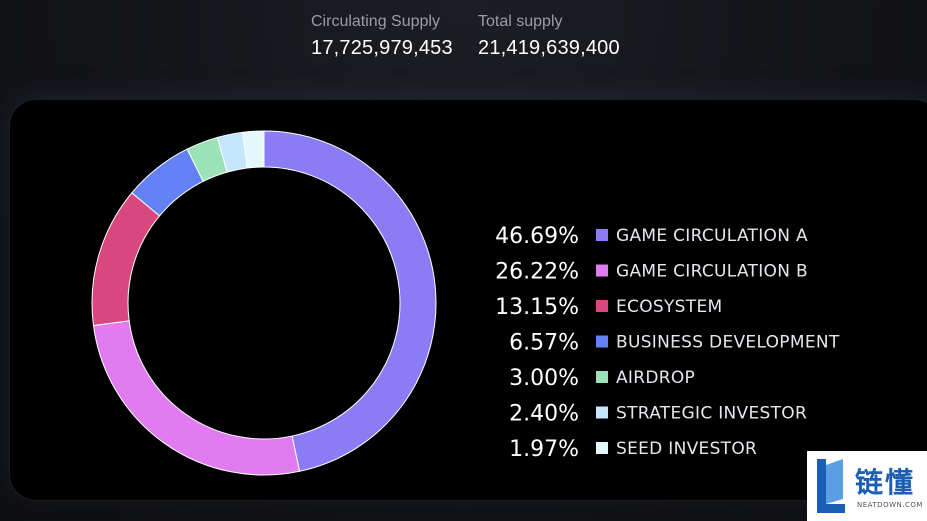 This screenshot has width=927, height=521. Describe the element at coordinates (544, 378) in the screenshot. I see `legend-percent: 3.00%` at that location.